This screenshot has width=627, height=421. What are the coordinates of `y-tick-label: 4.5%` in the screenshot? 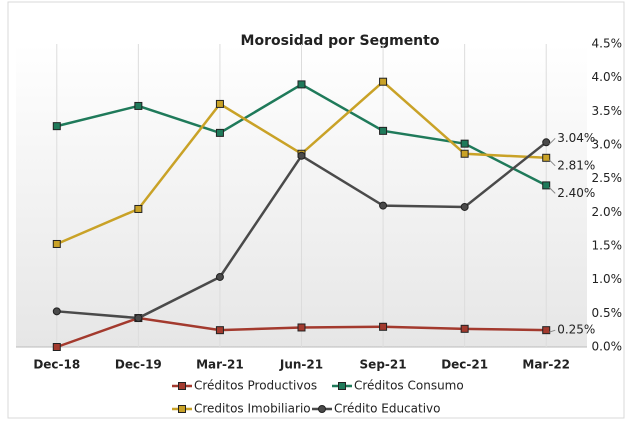 It's located at (607, 44).